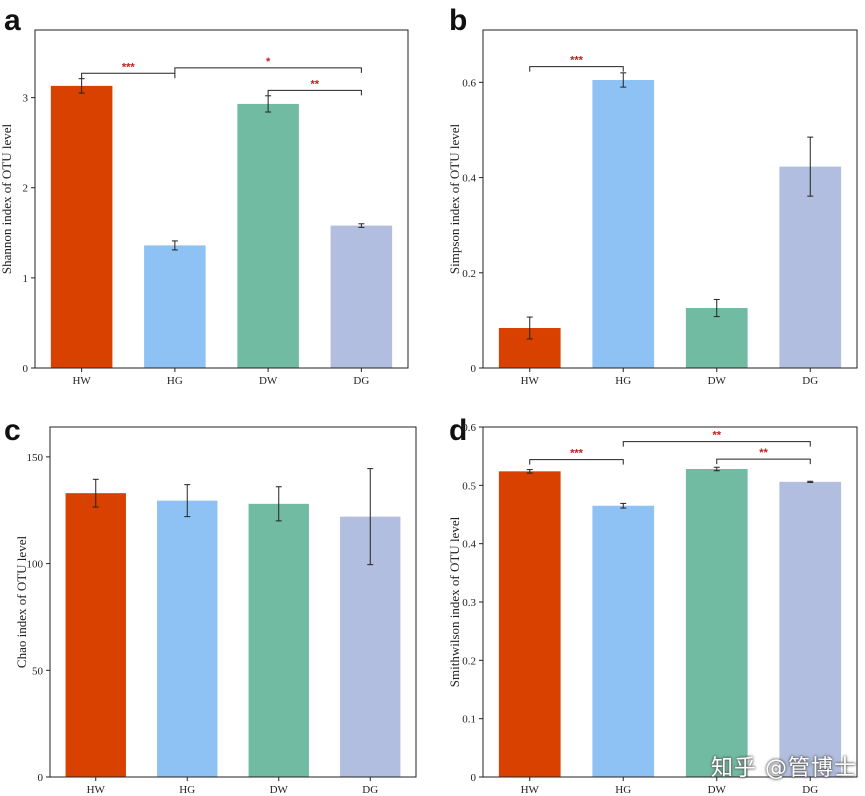 The image size is (865, 796). What do you see at coordinates (12, 430) in the screenshot?
I see `panel-letter: c` at bounding box center [12, 430].